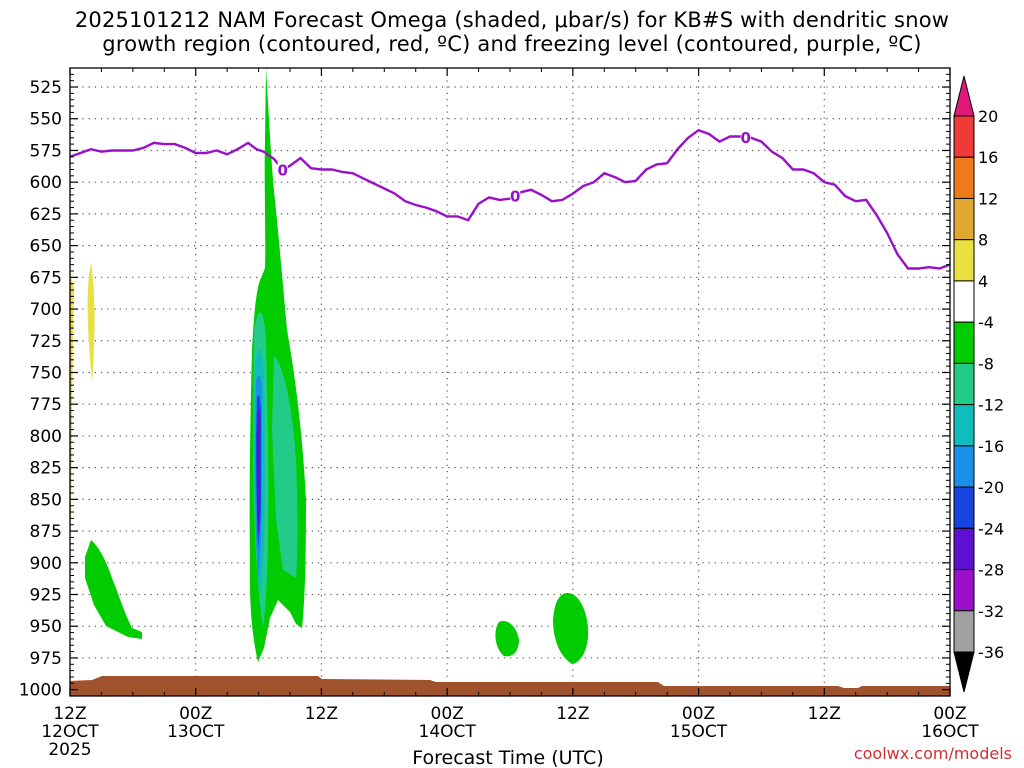  What do you see at coordinates (70, 732) in the screenshot?
I see `x-tick-date: 12OCT` at bounding box center [70, 732].